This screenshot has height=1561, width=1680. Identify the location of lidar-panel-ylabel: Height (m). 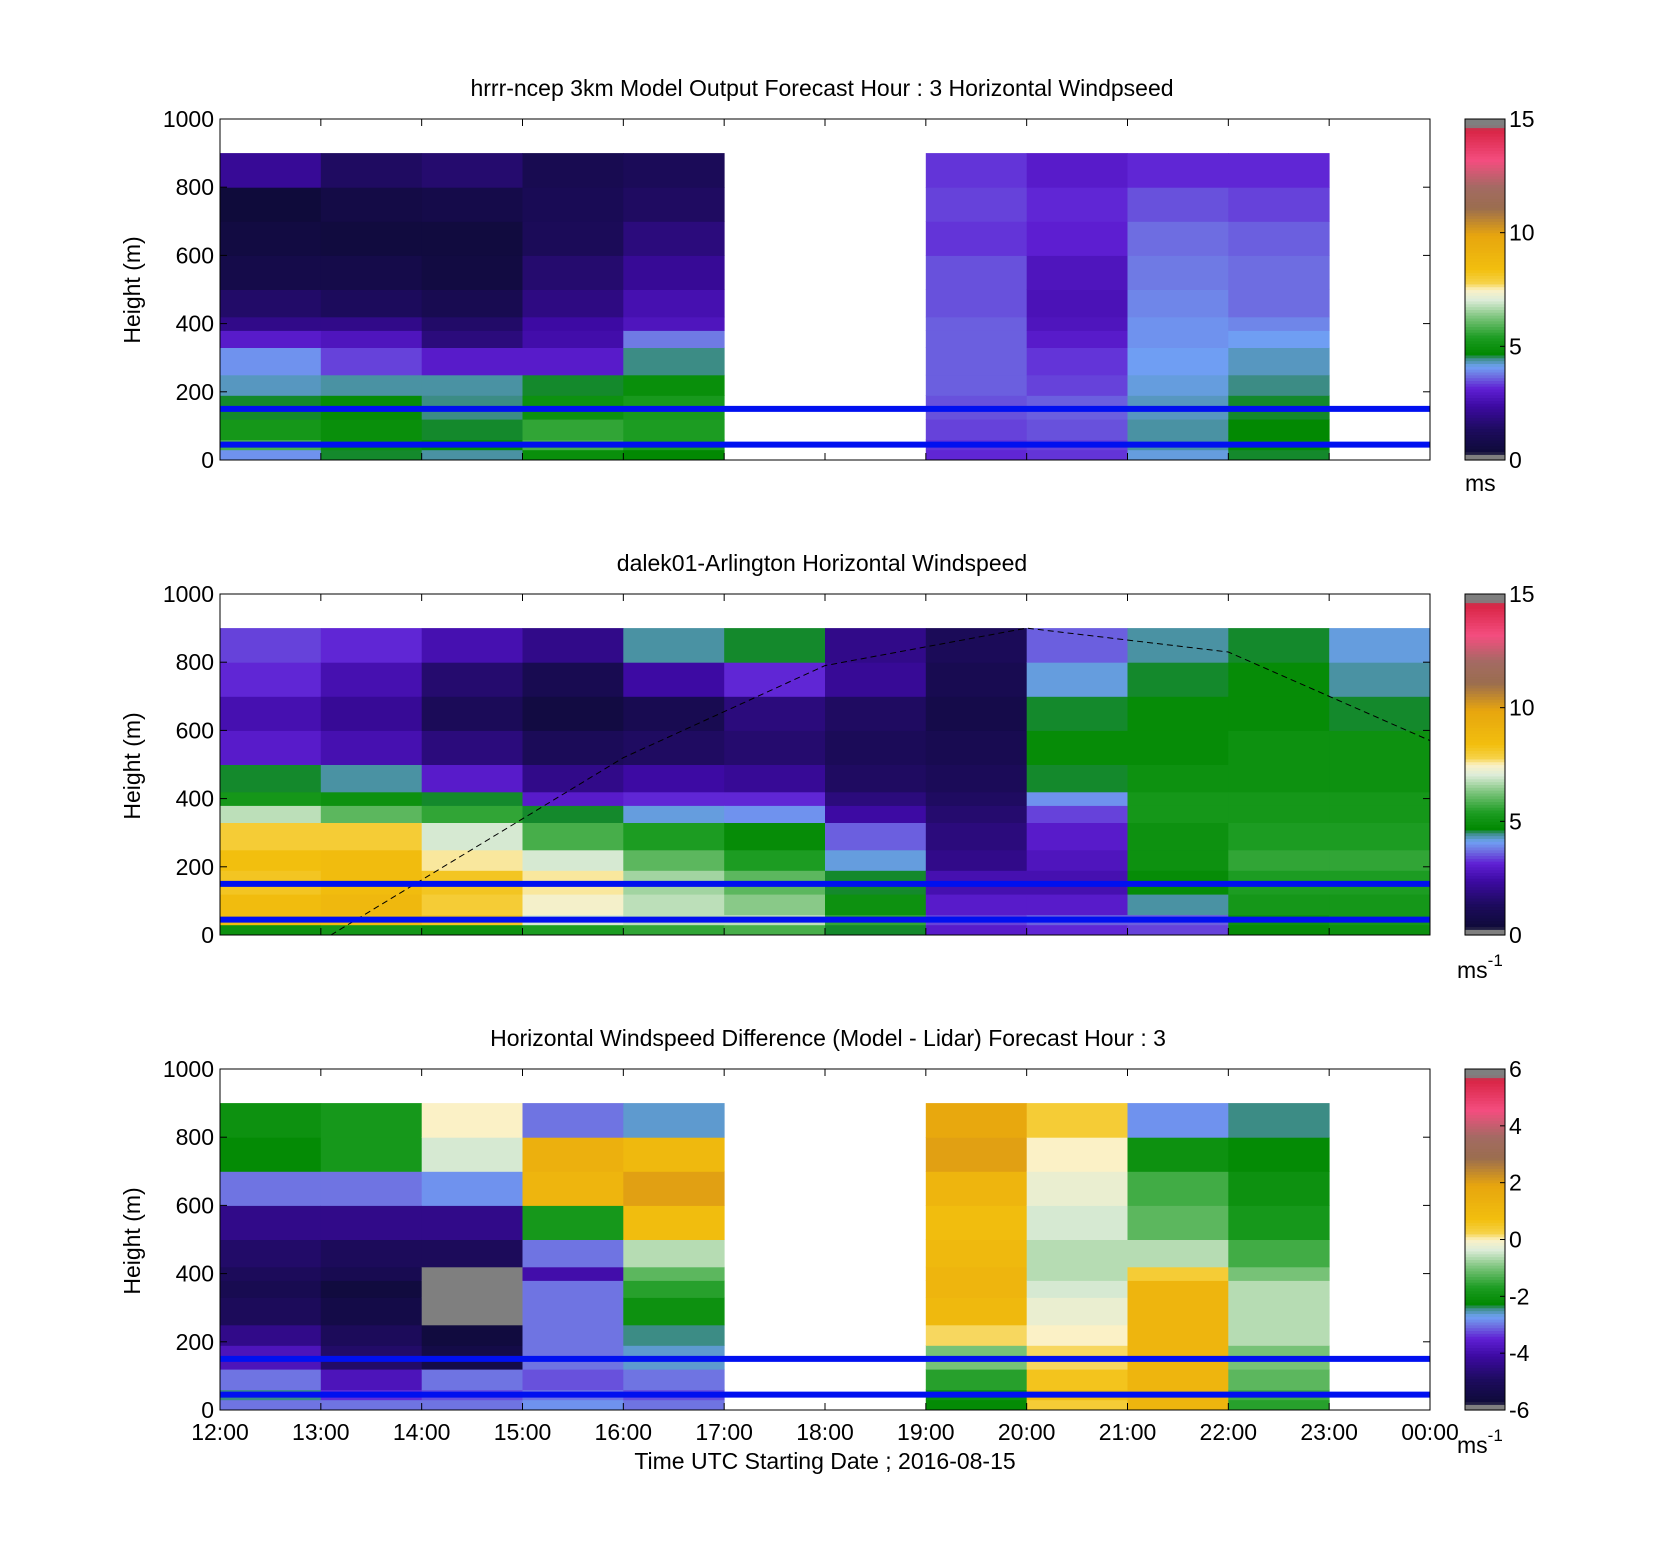
(132, 765).